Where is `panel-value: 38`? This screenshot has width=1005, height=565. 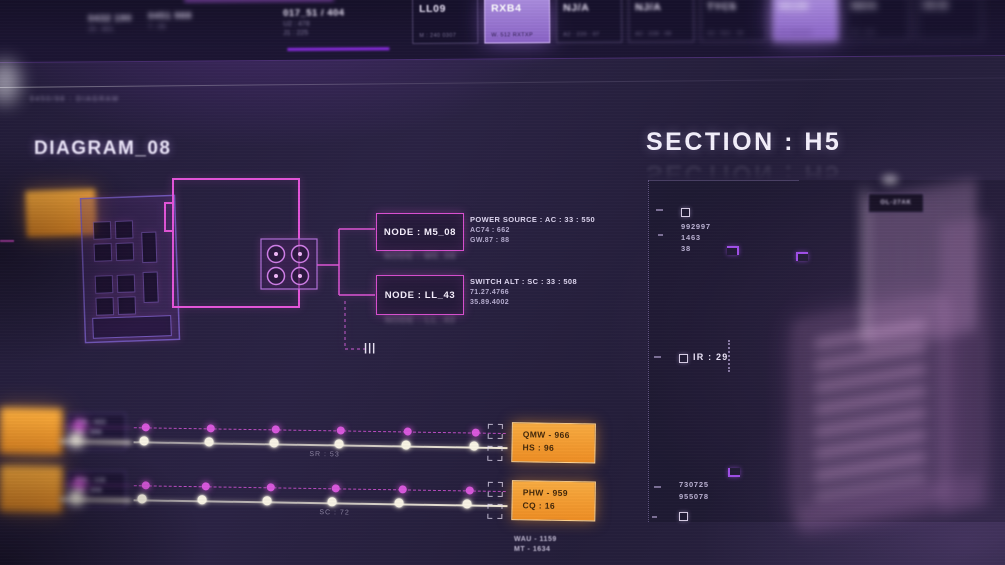 panel-value: 38 is located at coordinates (686, 248).